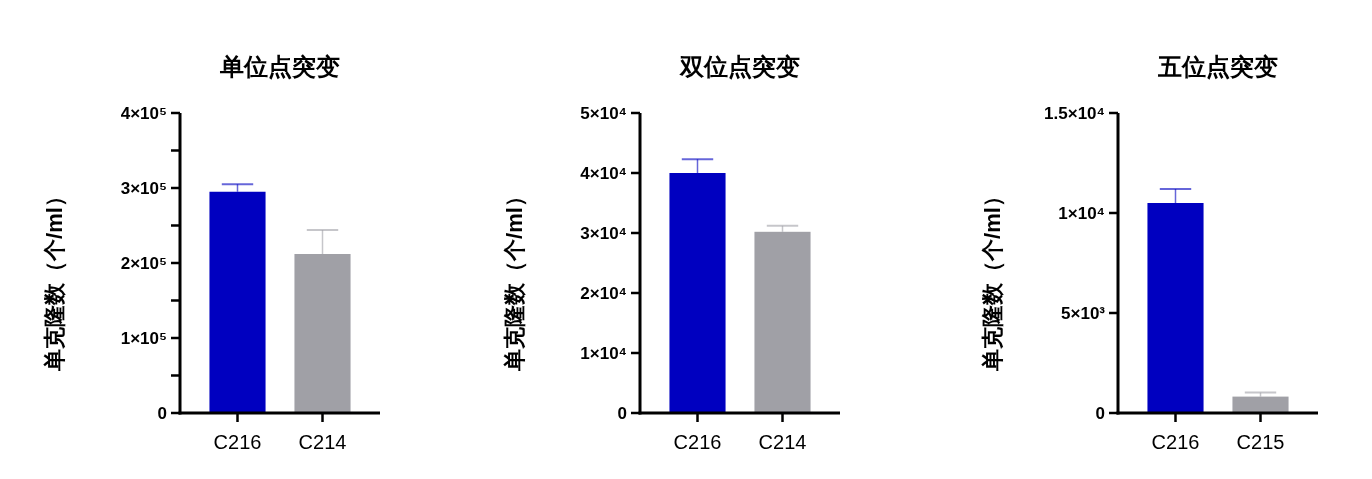  Describe the element at coordinates (1074, 113) in the screenshot. I see `y-tick-label: 1.5×10⁴` at that location.